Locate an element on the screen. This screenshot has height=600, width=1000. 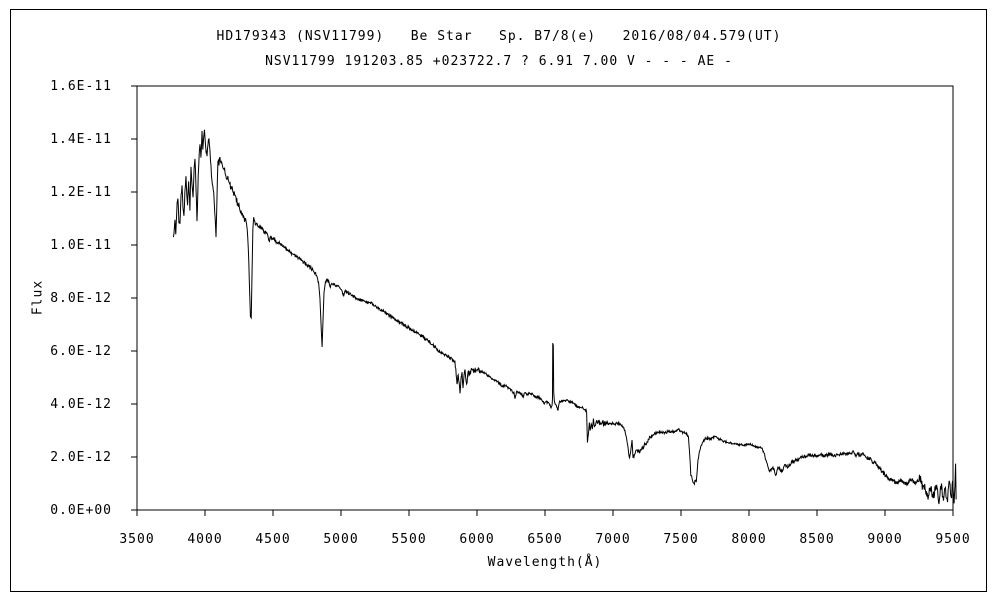
y-tick-label: 6.0E-12 is located at coordinates (81, 351).